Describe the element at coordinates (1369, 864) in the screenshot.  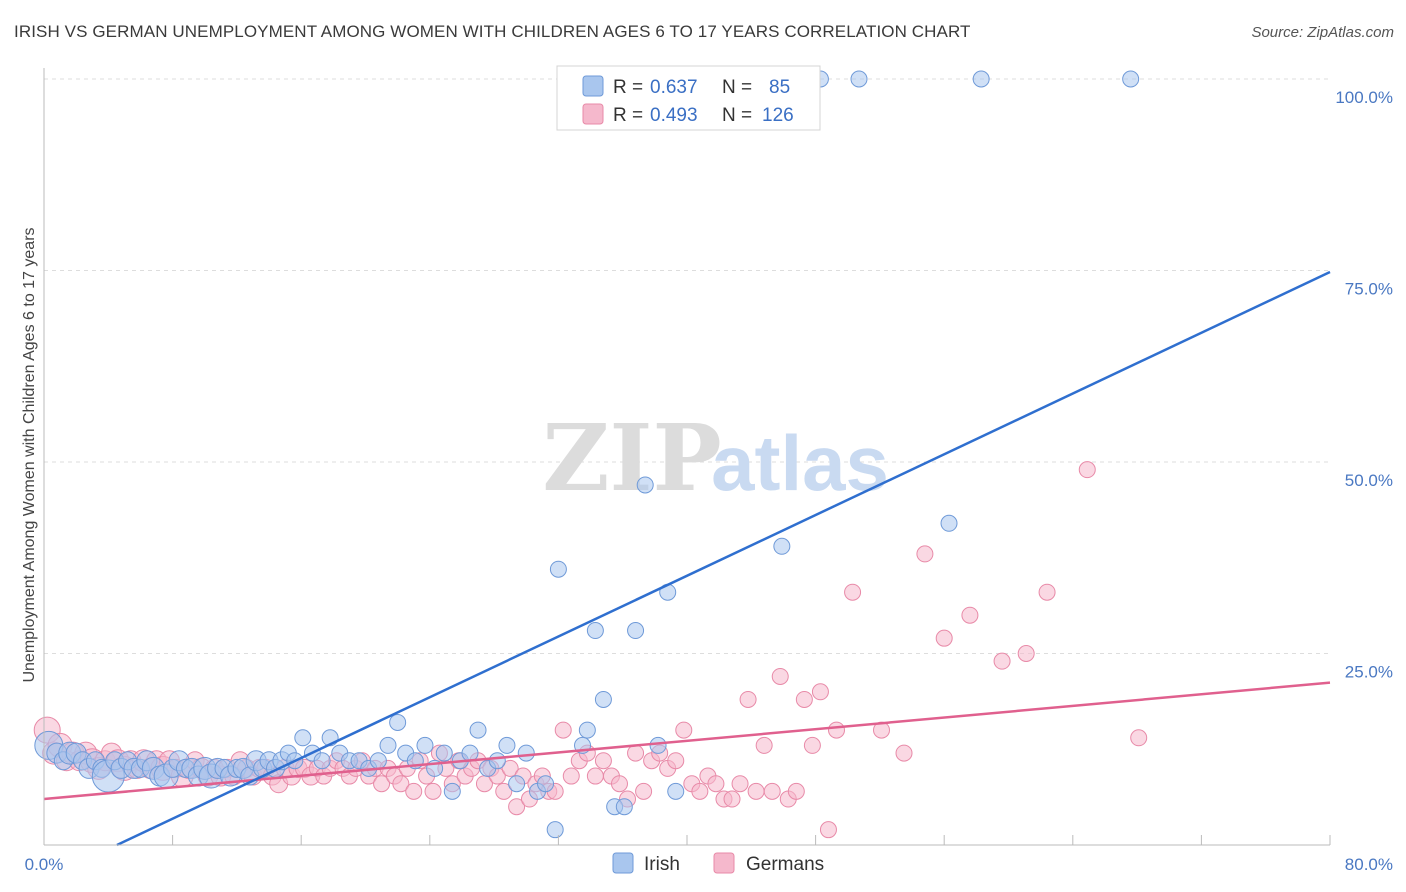
I see `x-tick-label-max: 80.0%` at that location.